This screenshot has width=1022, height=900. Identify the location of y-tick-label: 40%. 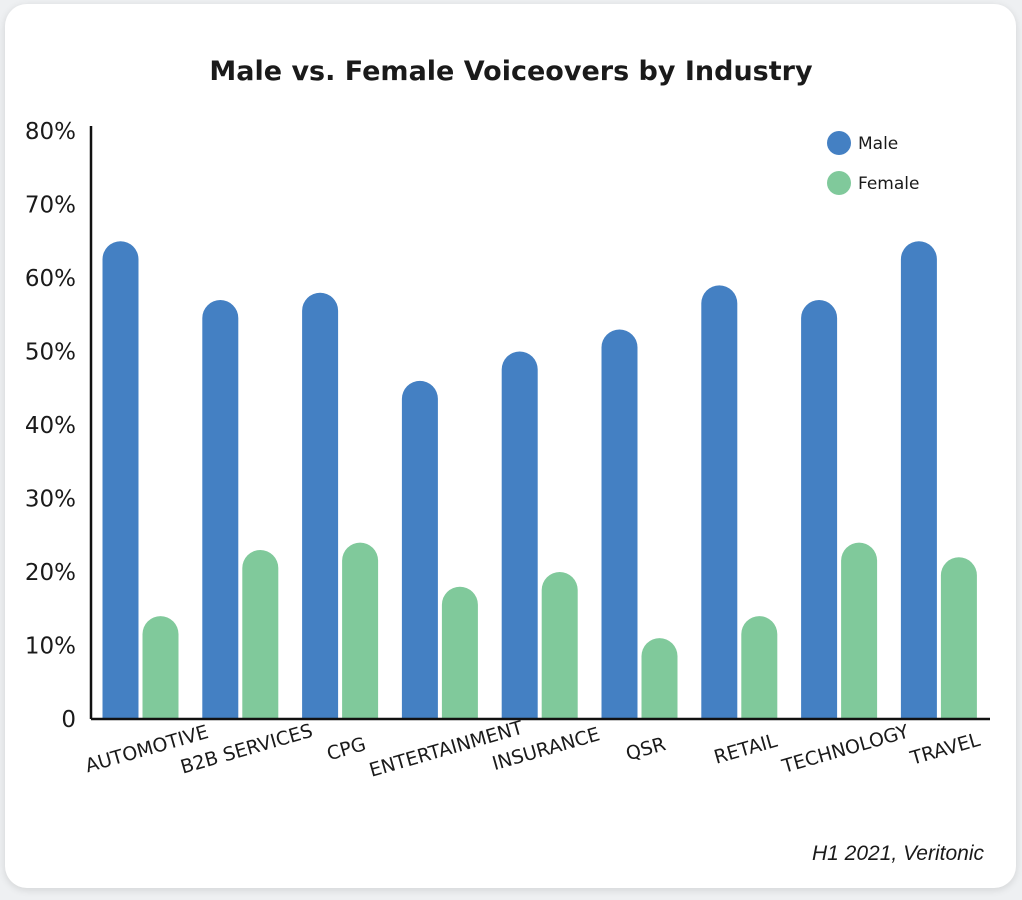
(50, 426).